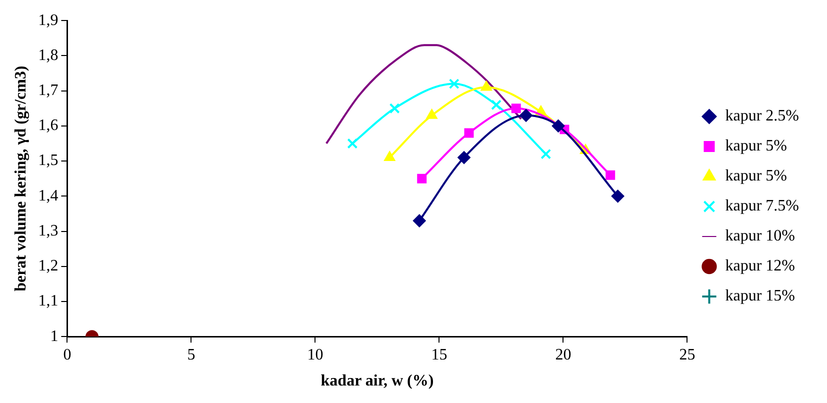  What do you see at coordinates (760, 296) in the screenshot?
I see `legend-label: kapur 15%` at bounding box center [760, 296].